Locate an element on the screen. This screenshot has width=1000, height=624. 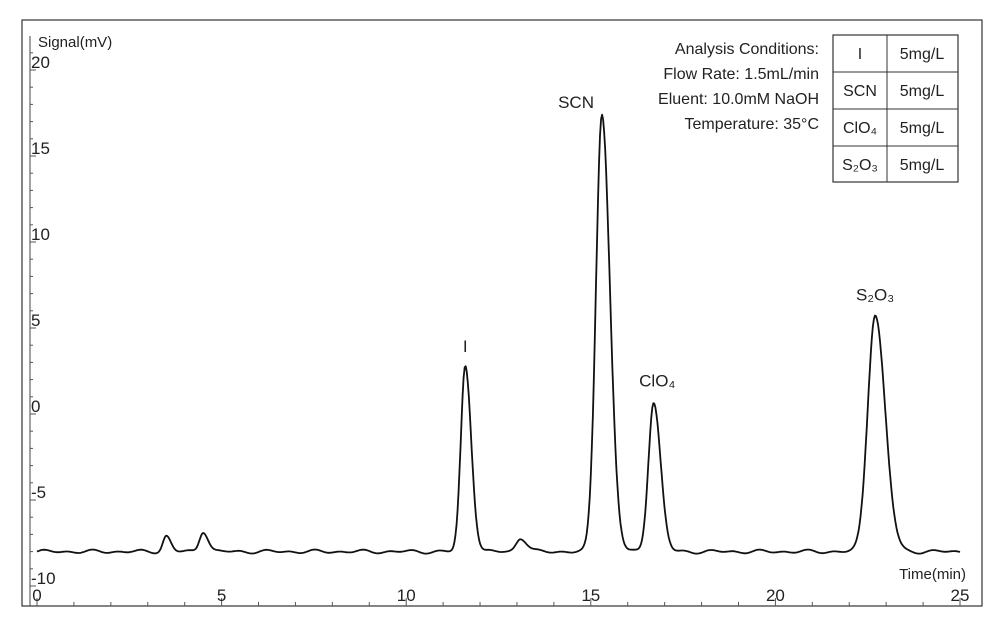
y-tick-label: 10 is located at coordinates (40, 234).